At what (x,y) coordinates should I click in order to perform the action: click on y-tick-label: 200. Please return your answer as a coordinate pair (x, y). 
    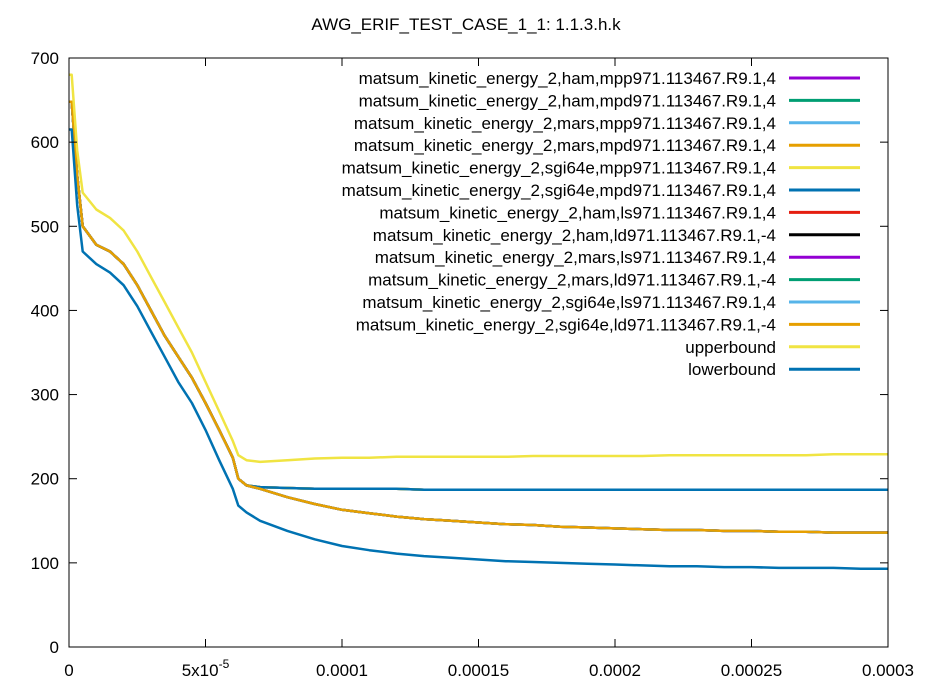
    Looking at the image, I should click on (45, 479).